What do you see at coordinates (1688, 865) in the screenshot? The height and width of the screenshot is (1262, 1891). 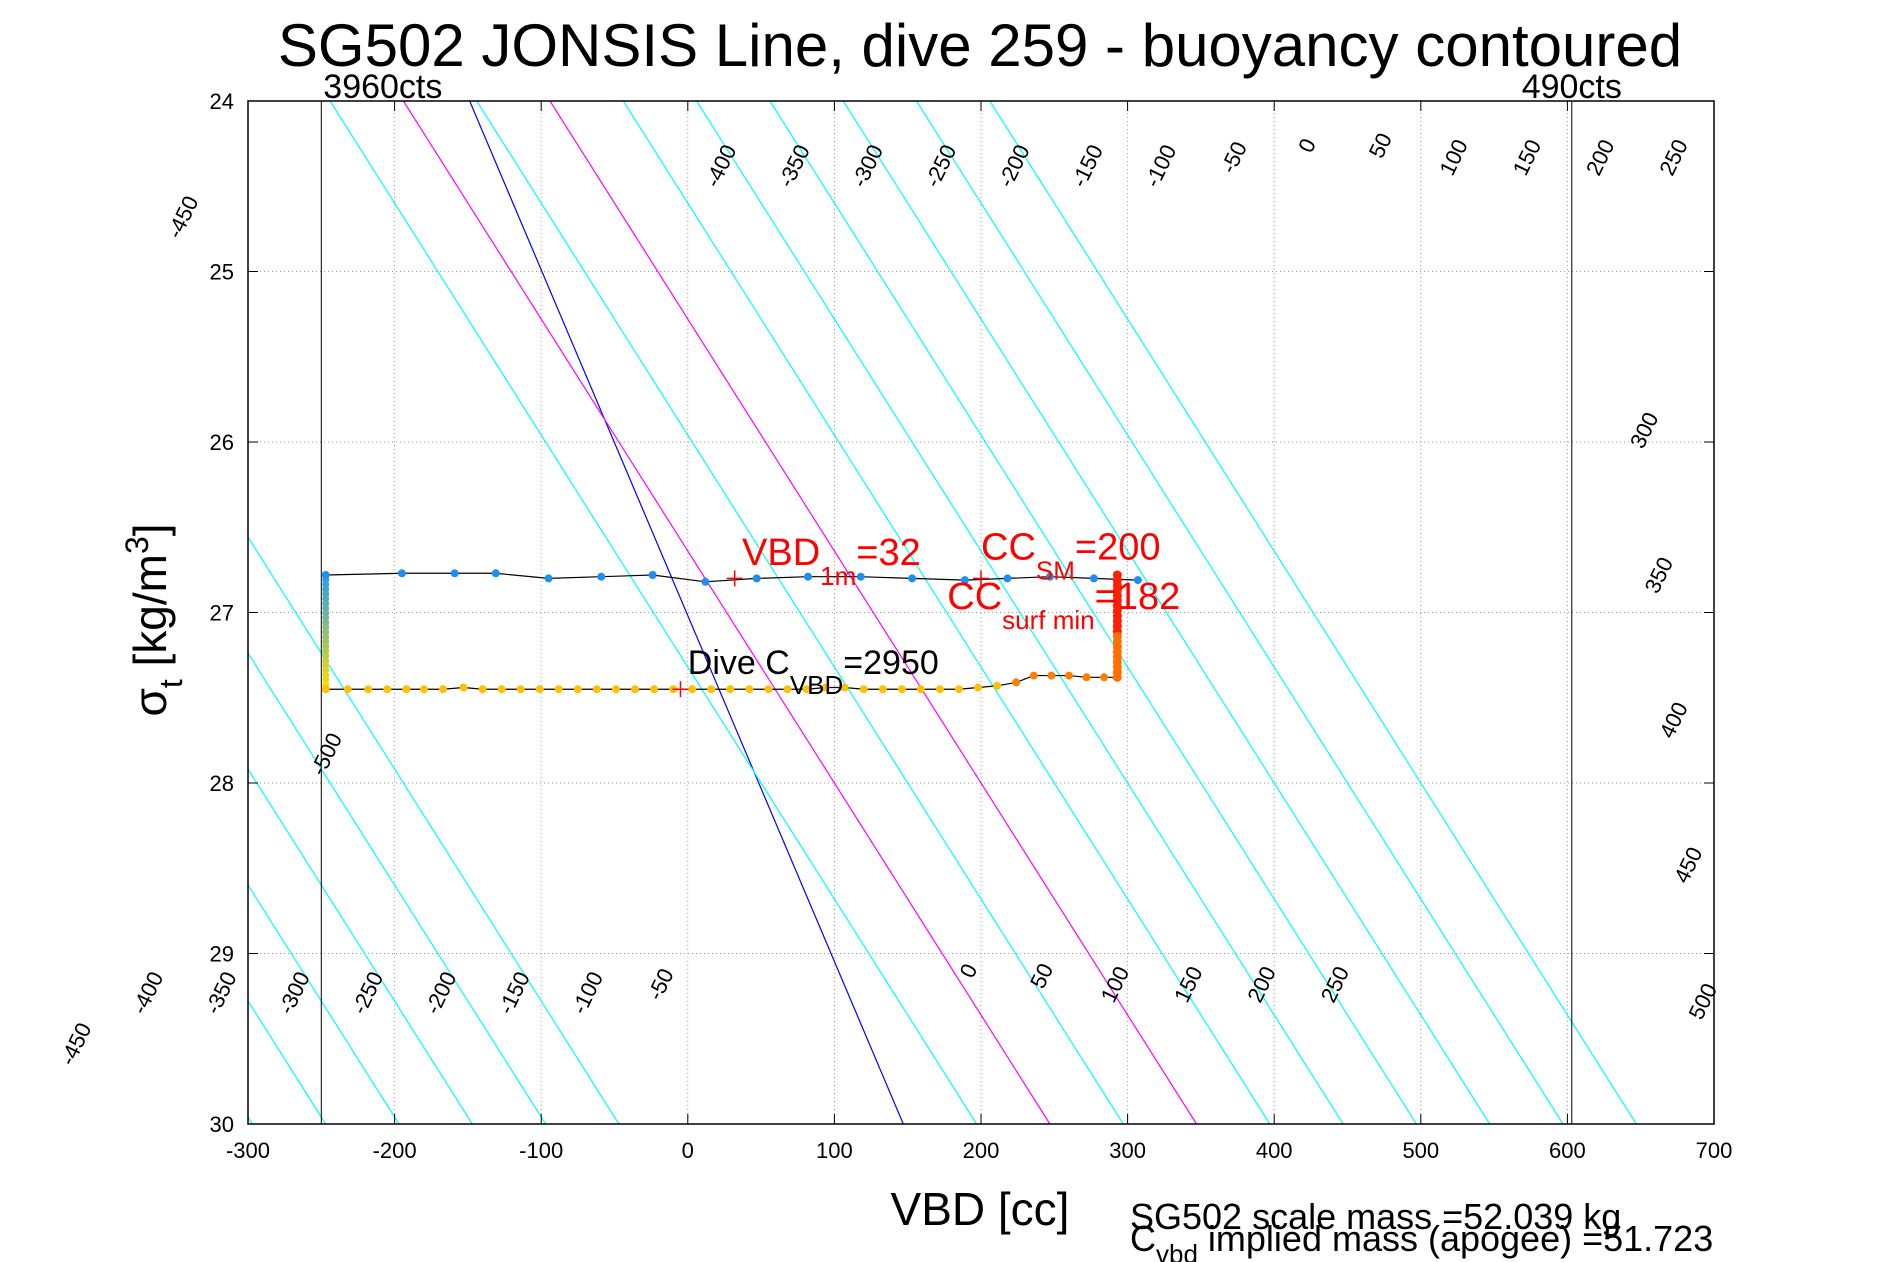 I see `contour-label: 450` at bounding box center [1688, 865].